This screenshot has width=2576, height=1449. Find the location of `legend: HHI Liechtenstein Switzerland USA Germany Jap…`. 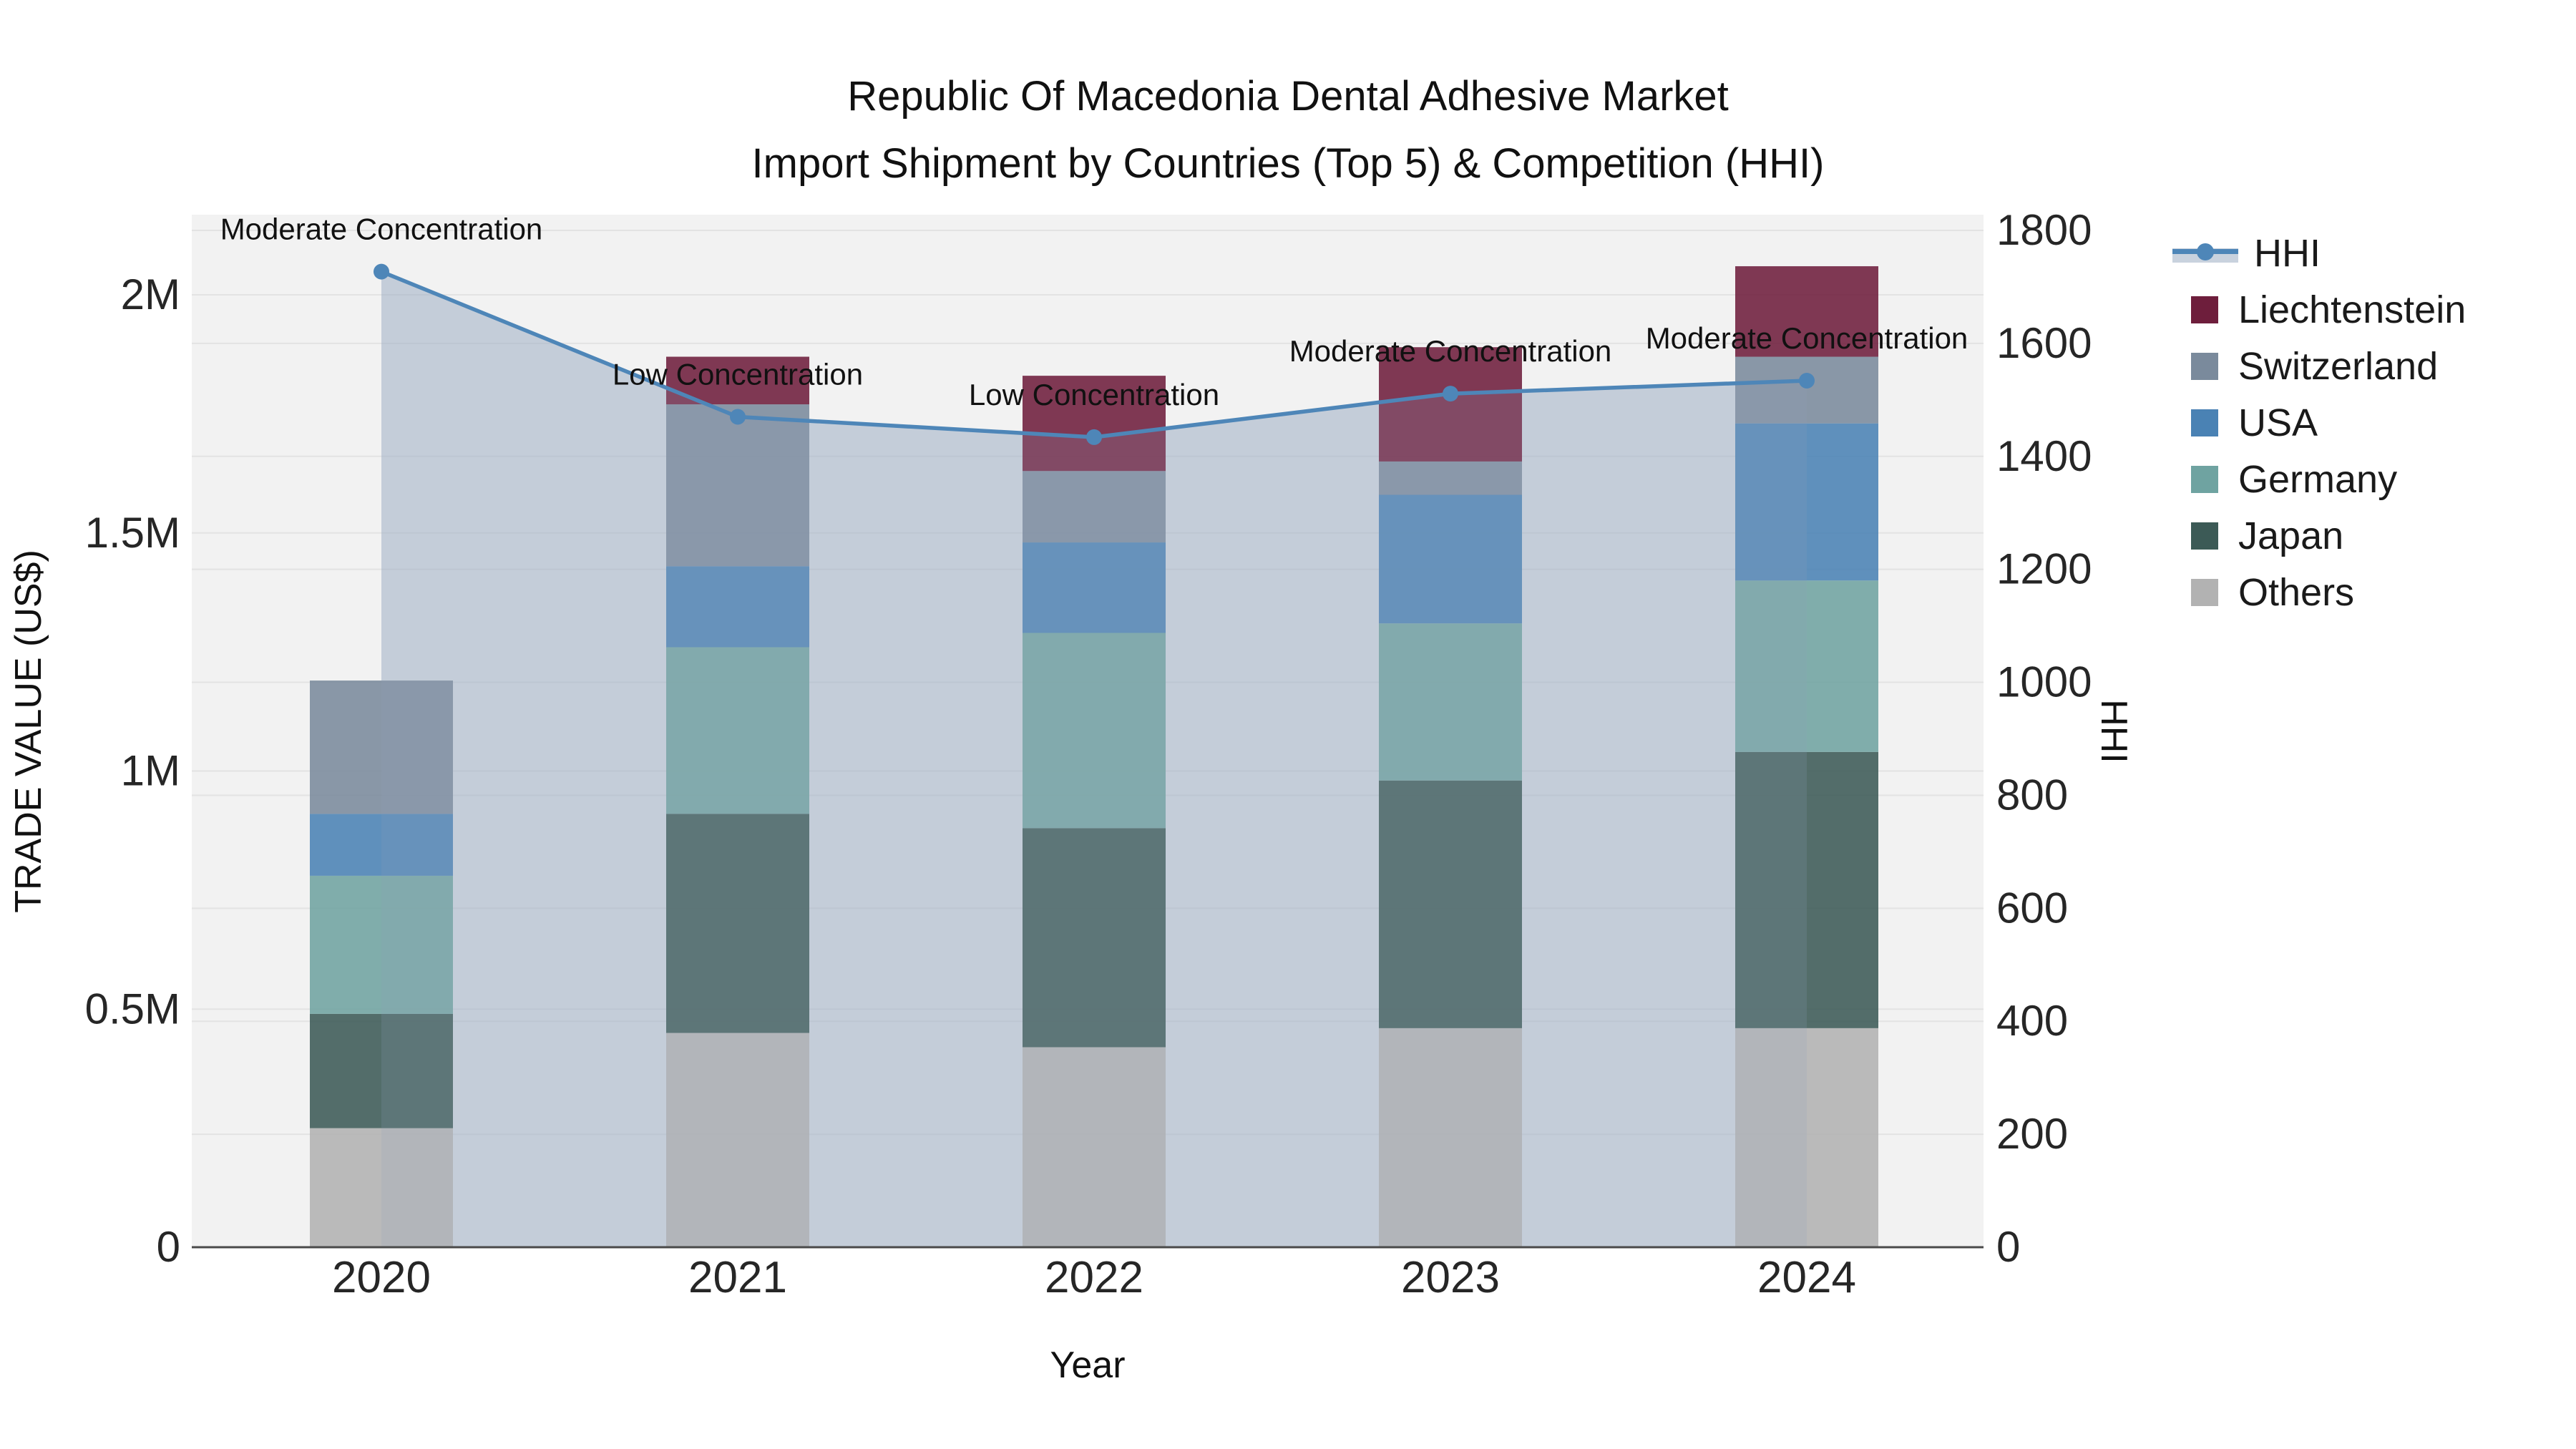

legend: HHI Liechtenstein Switzerland USA Germany Jap… is located at coordinates (2319, 422).